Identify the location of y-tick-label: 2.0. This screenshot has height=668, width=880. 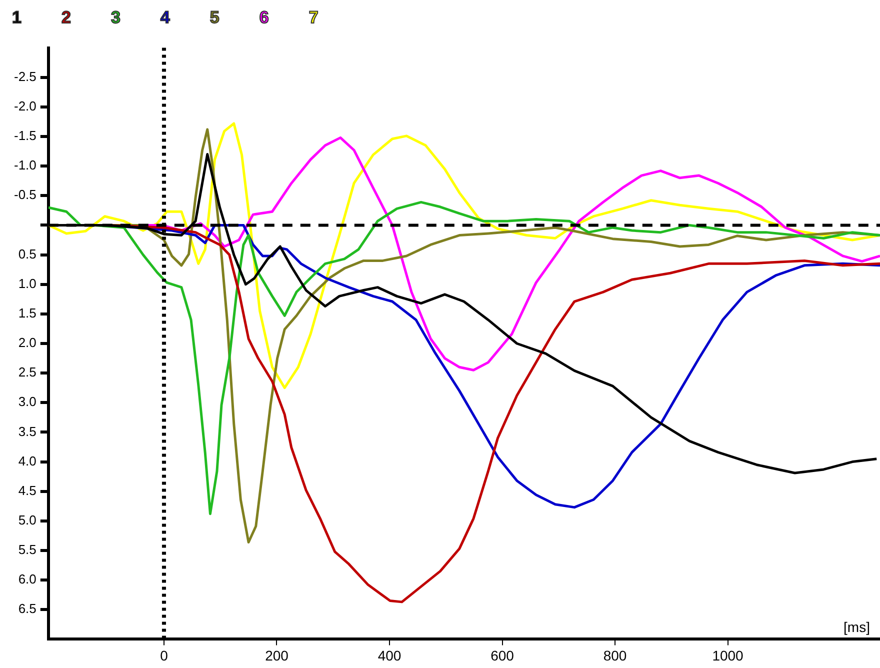
(27, 342).